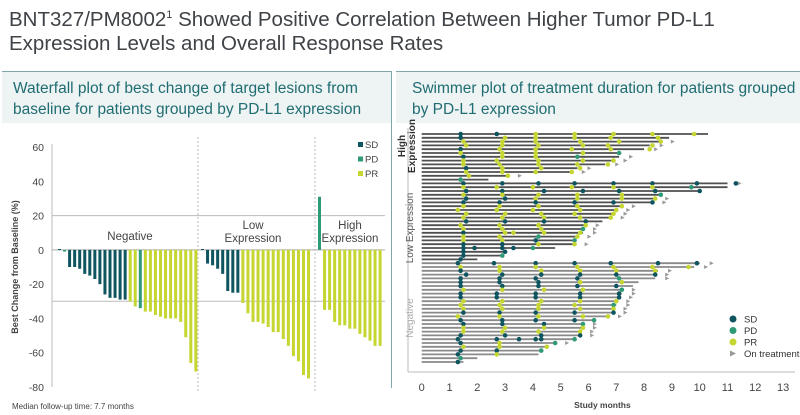 This screenshot has height=415, width=800. I want to click on legend-swatch-pr, so click(360, 173).